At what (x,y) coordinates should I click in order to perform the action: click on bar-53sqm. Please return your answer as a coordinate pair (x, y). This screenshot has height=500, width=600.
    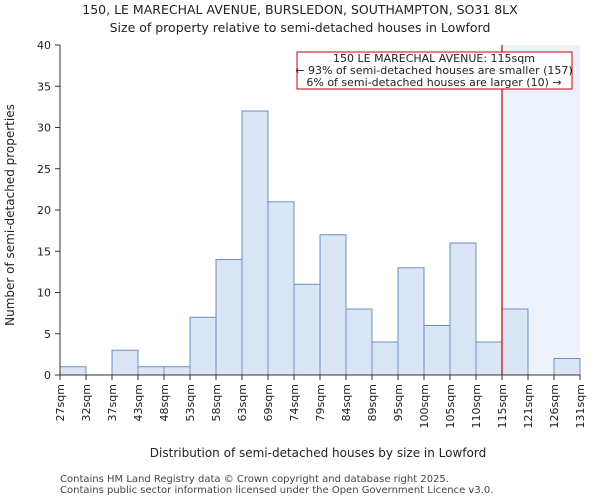
    Looking at the image, I should click on (203, 346).